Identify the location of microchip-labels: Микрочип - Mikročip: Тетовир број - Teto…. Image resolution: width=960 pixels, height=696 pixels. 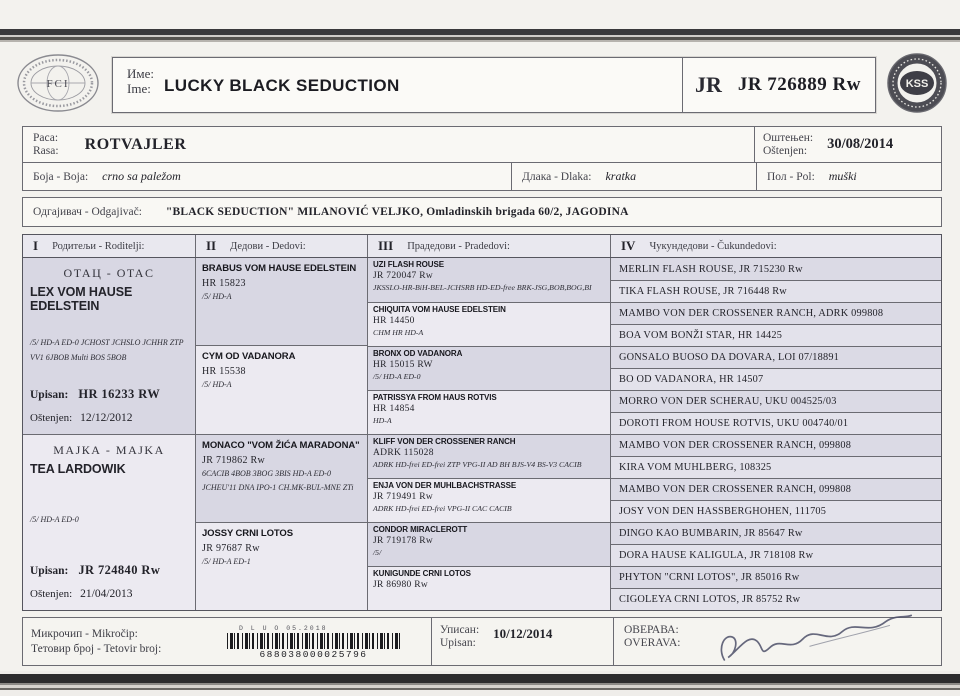
(122, 642).